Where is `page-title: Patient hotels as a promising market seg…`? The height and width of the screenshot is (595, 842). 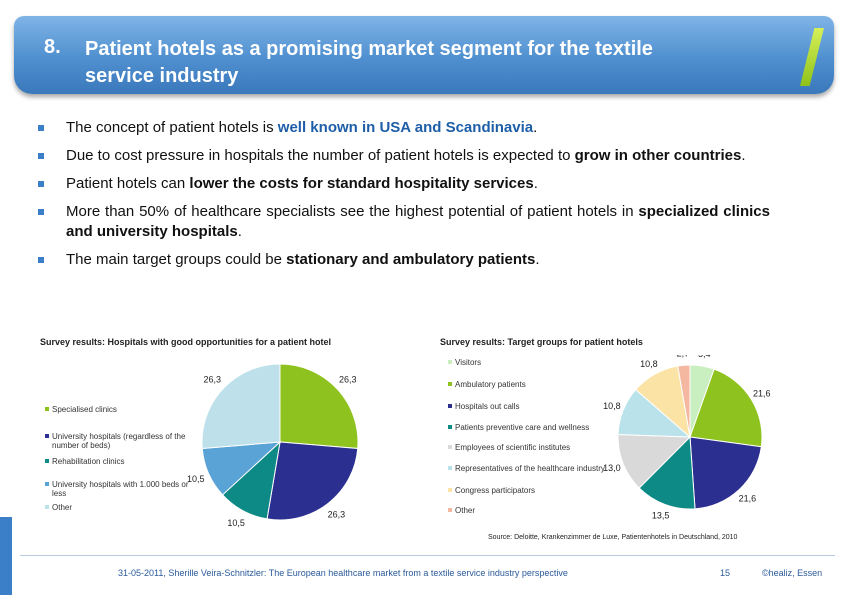
page-title: Patient hotels as a promising market seg… is located at coordinates (369, 62).